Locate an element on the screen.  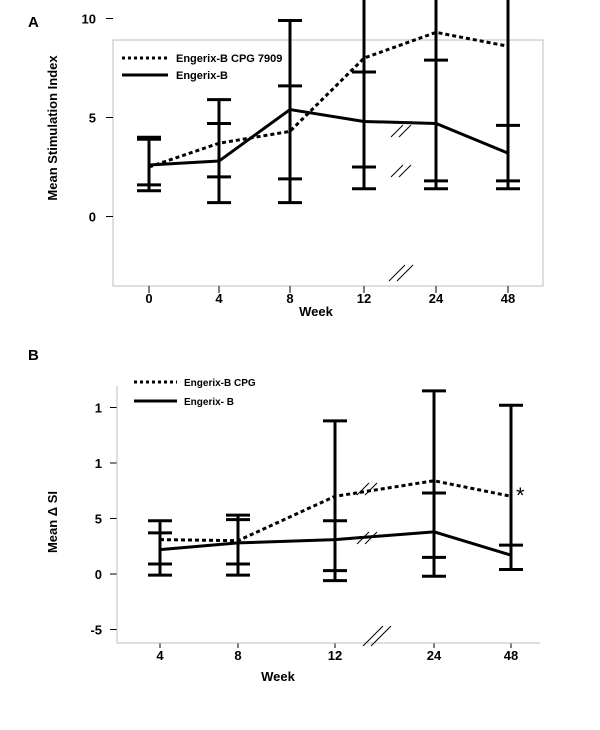
significance-asterisk: * is located at coordinates (520, 495).